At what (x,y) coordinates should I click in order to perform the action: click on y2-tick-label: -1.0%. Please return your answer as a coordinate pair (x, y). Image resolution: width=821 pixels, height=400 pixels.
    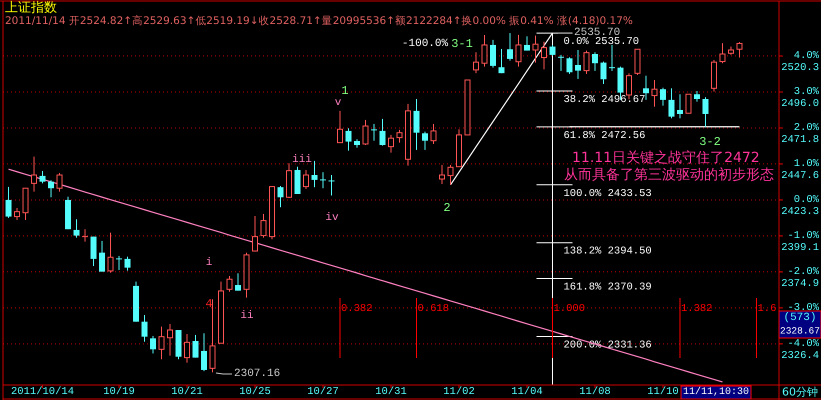
    Looking at the image, I should click on (803, 236).